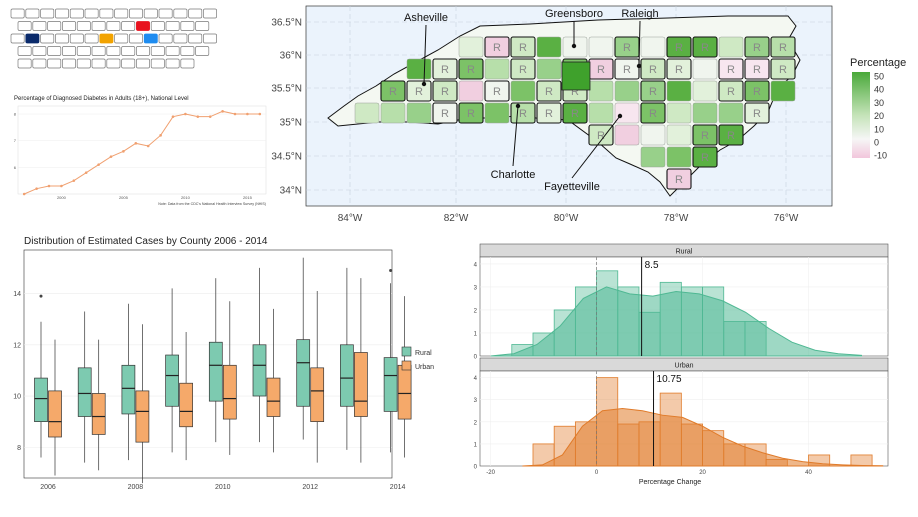  What do you see at coordinates (286, 23) in the screenshot?
I see `map-lat-tick: 36.5°N` at bounding box center [286, 23].